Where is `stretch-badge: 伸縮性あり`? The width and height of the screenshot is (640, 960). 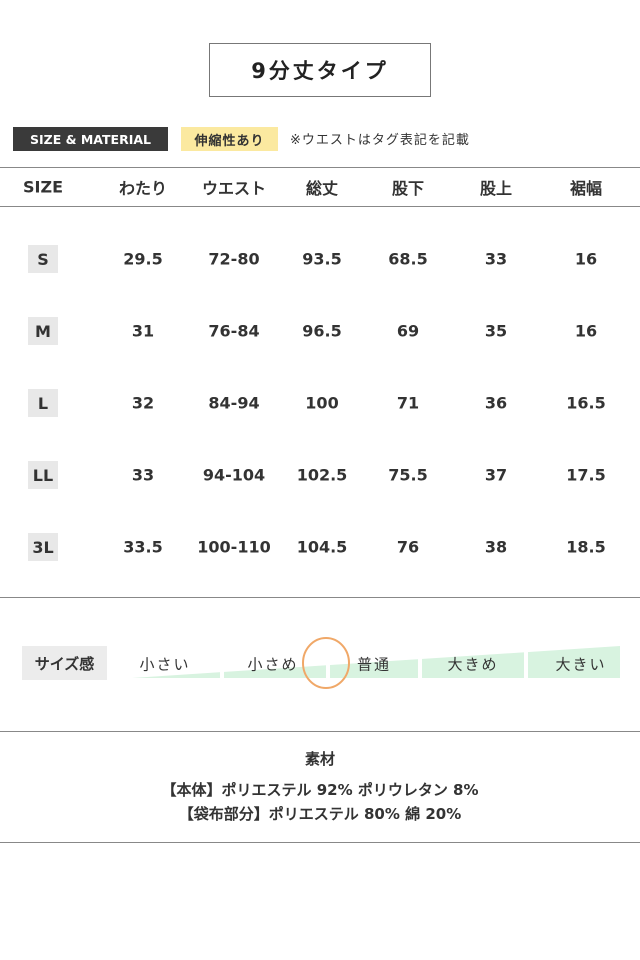
stretch-badge: 伸縮性あり is located at coordinates (229, 139).